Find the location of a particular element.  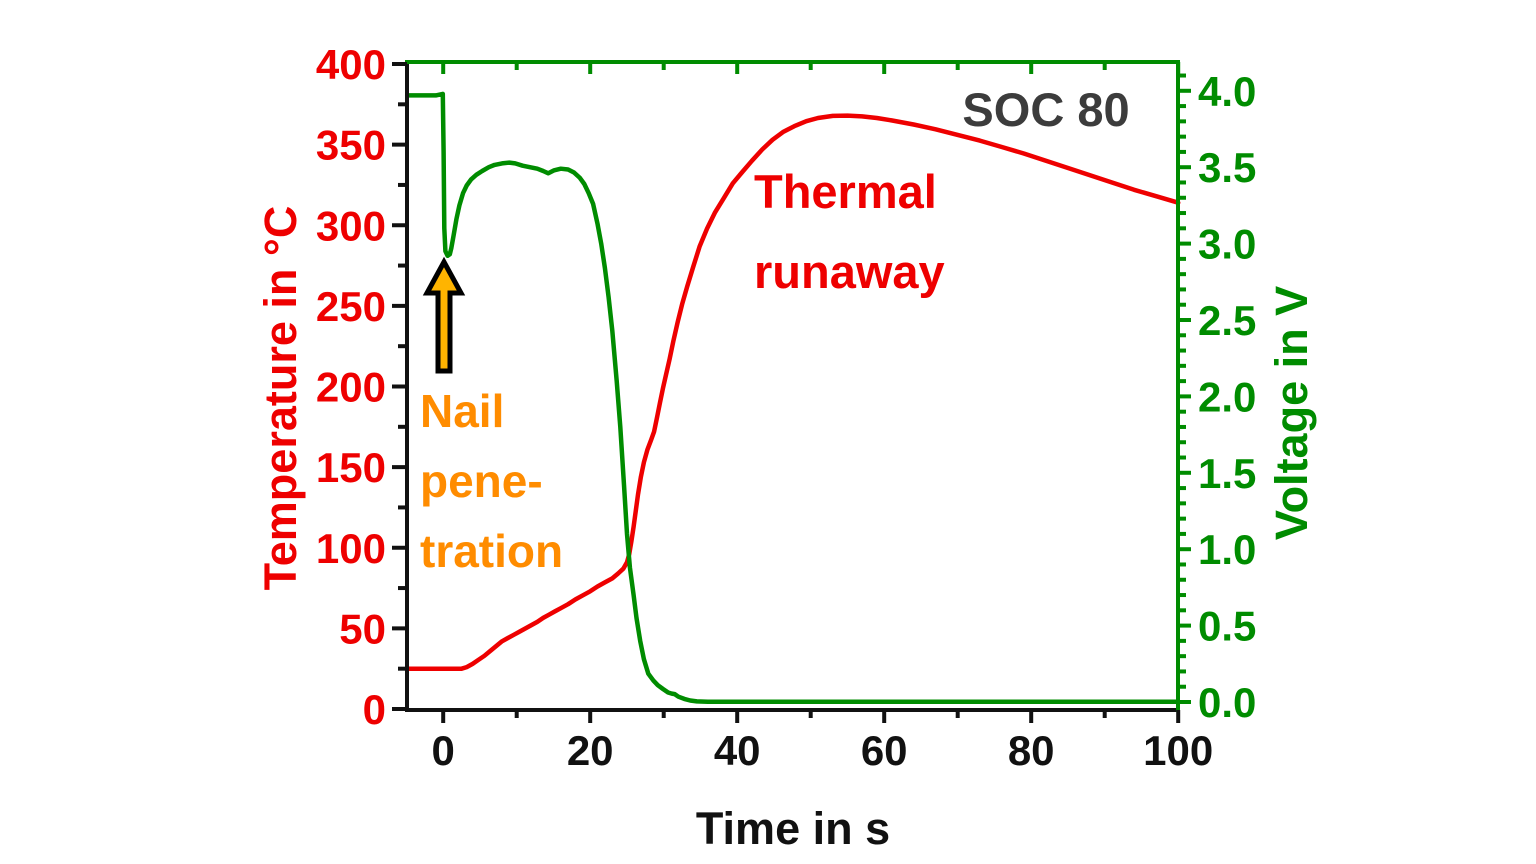

left-tick-label: 400 is located at coordinates (351, 64).